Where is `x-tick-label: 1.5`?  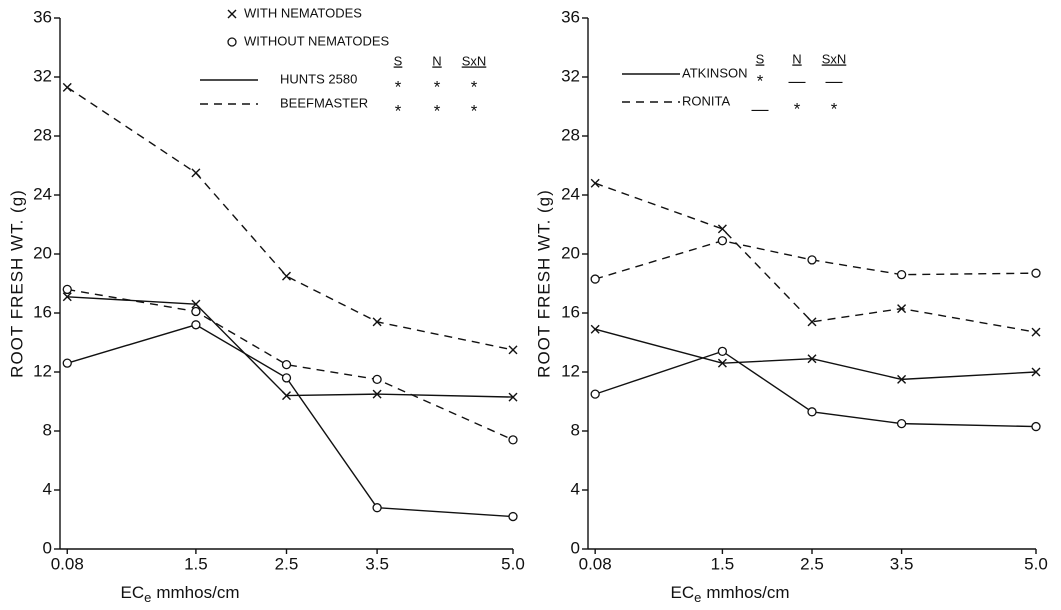 x-tick-label: 1.5 is located at coordinates (723, 563).